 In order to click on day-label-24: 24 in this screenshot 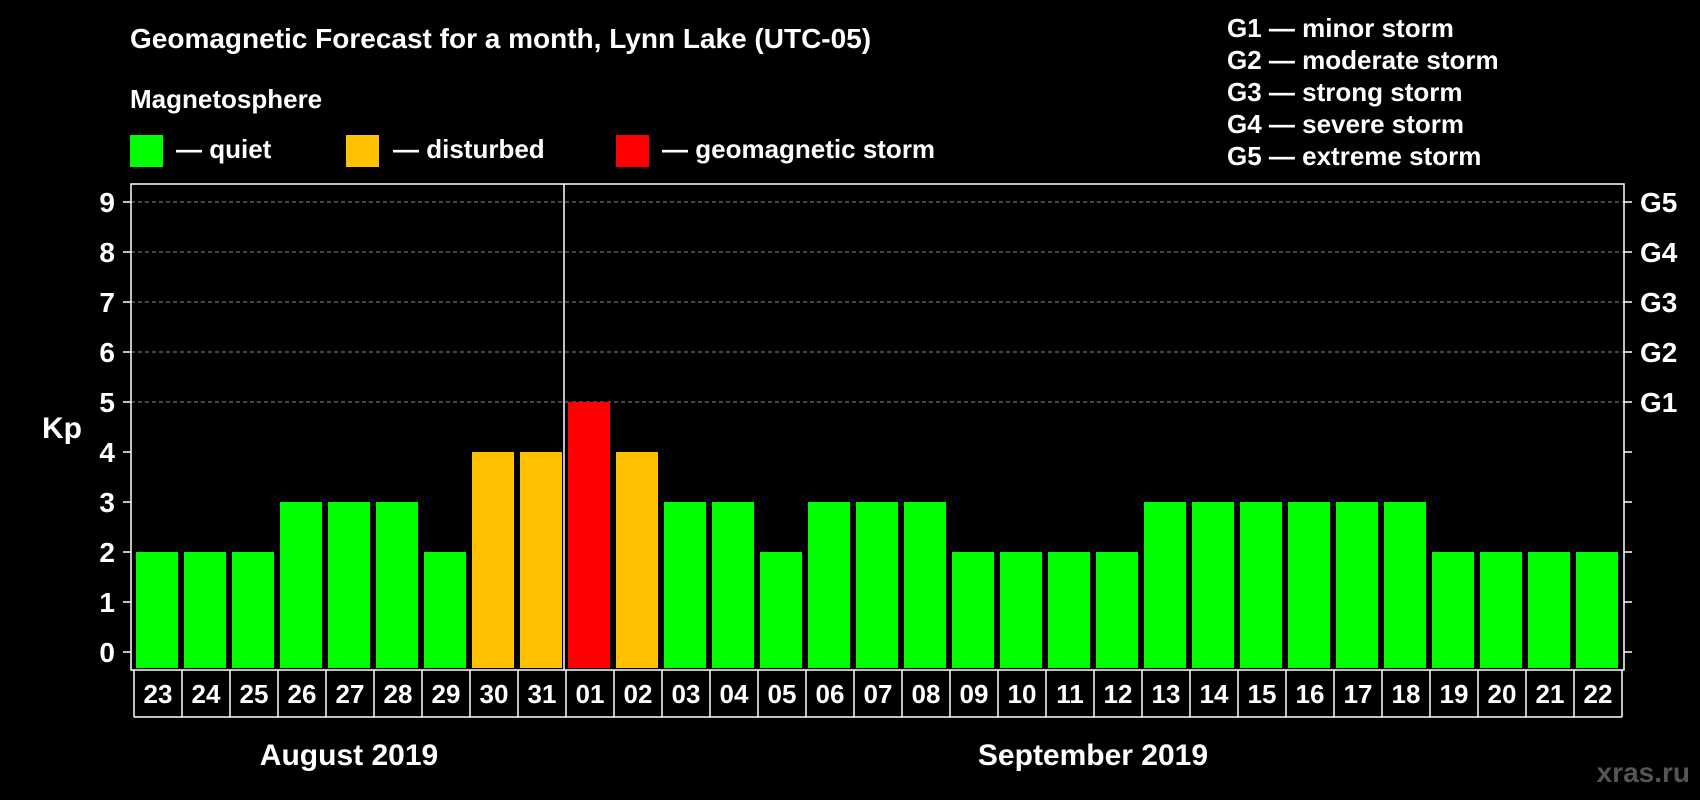, I will do `click(206, 694)`.